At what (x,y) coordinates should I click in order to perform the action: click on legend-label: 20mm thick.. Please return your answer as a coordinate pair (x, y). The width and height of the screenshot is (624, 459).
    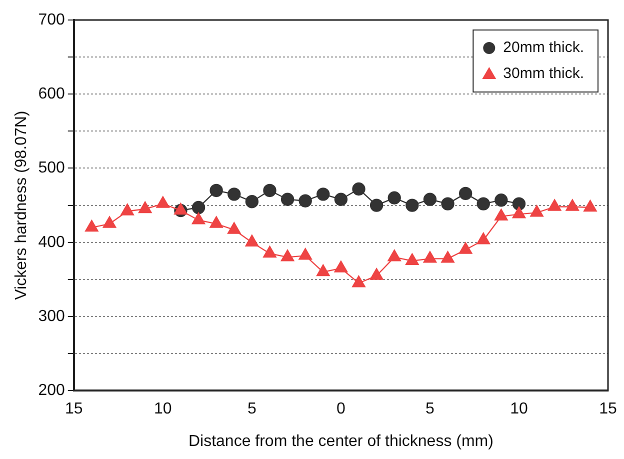
    Looking at the image, I should click on (543, 47).